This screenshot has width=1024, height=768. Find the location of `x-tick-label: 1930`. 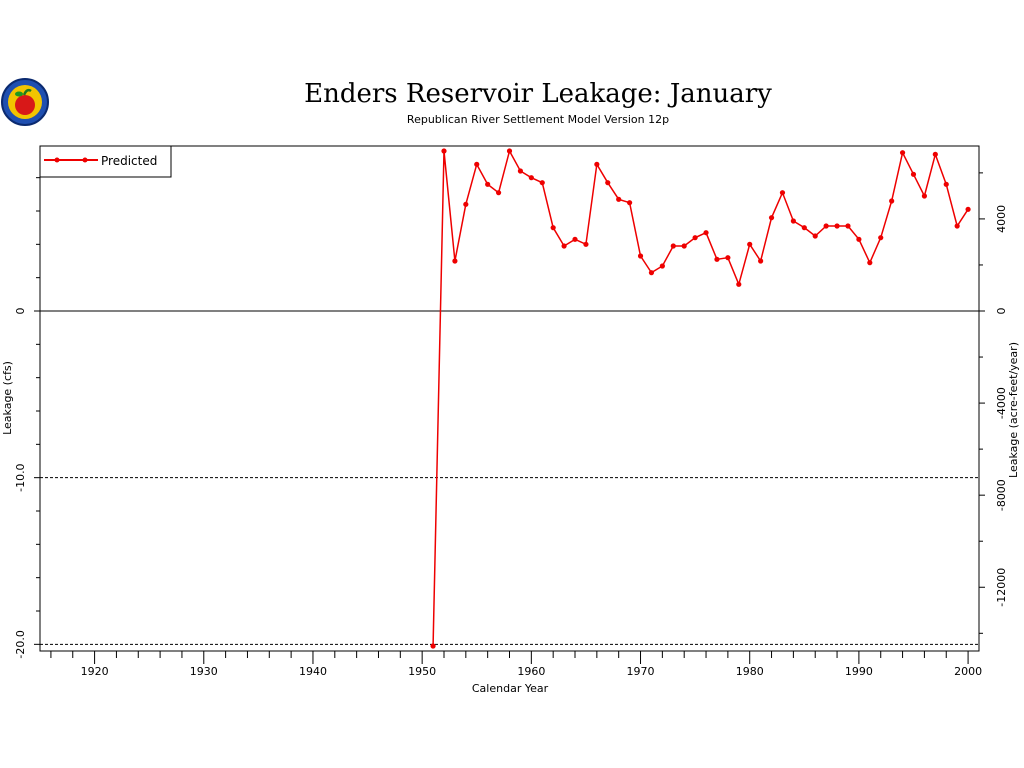

x-tick-label: 1930 is located at coordinates (204, 671).